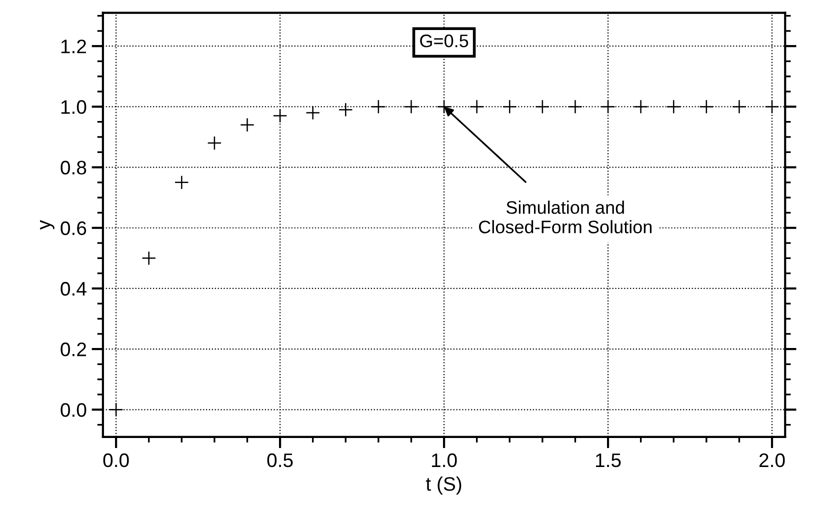 The height and width of the screenshot is (511, 817). What do you see at coordinates (73, 289) in the screenshot?
I see `y-tick-label: 0.4` at bounding box center [73, 289].